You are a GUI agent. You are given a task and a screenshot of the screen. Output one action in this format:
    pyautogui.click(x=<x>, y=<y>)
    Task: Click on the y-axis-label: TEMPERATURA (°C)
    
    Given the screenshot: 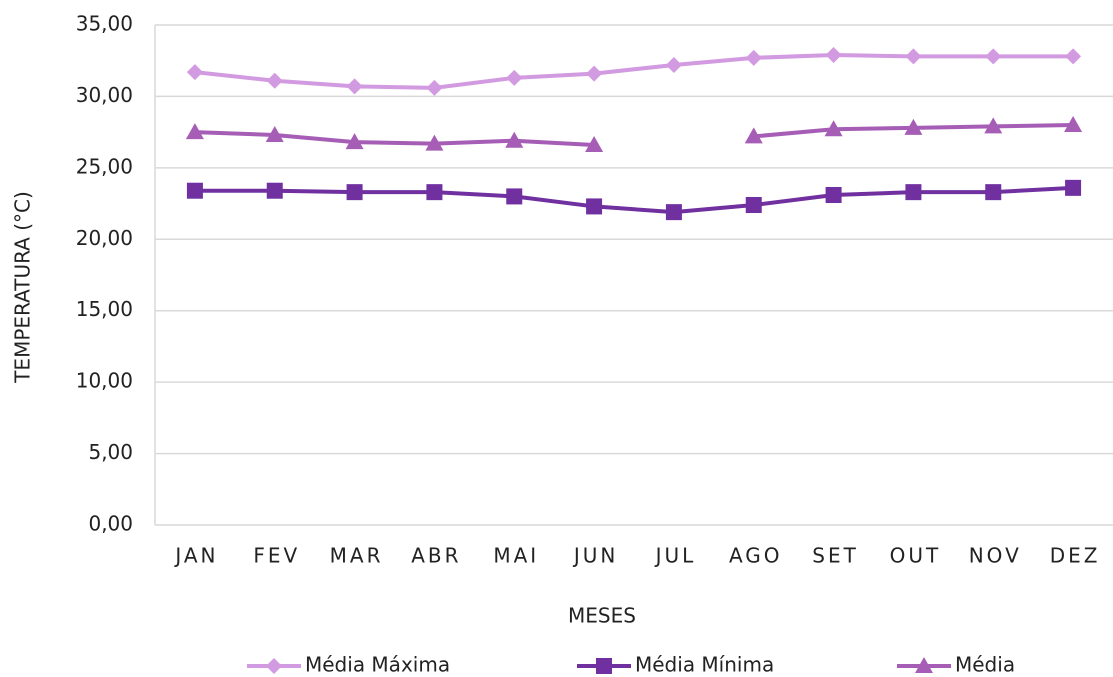 What is the action you would take?
    pyautogui.click(x=23, y=287)
    